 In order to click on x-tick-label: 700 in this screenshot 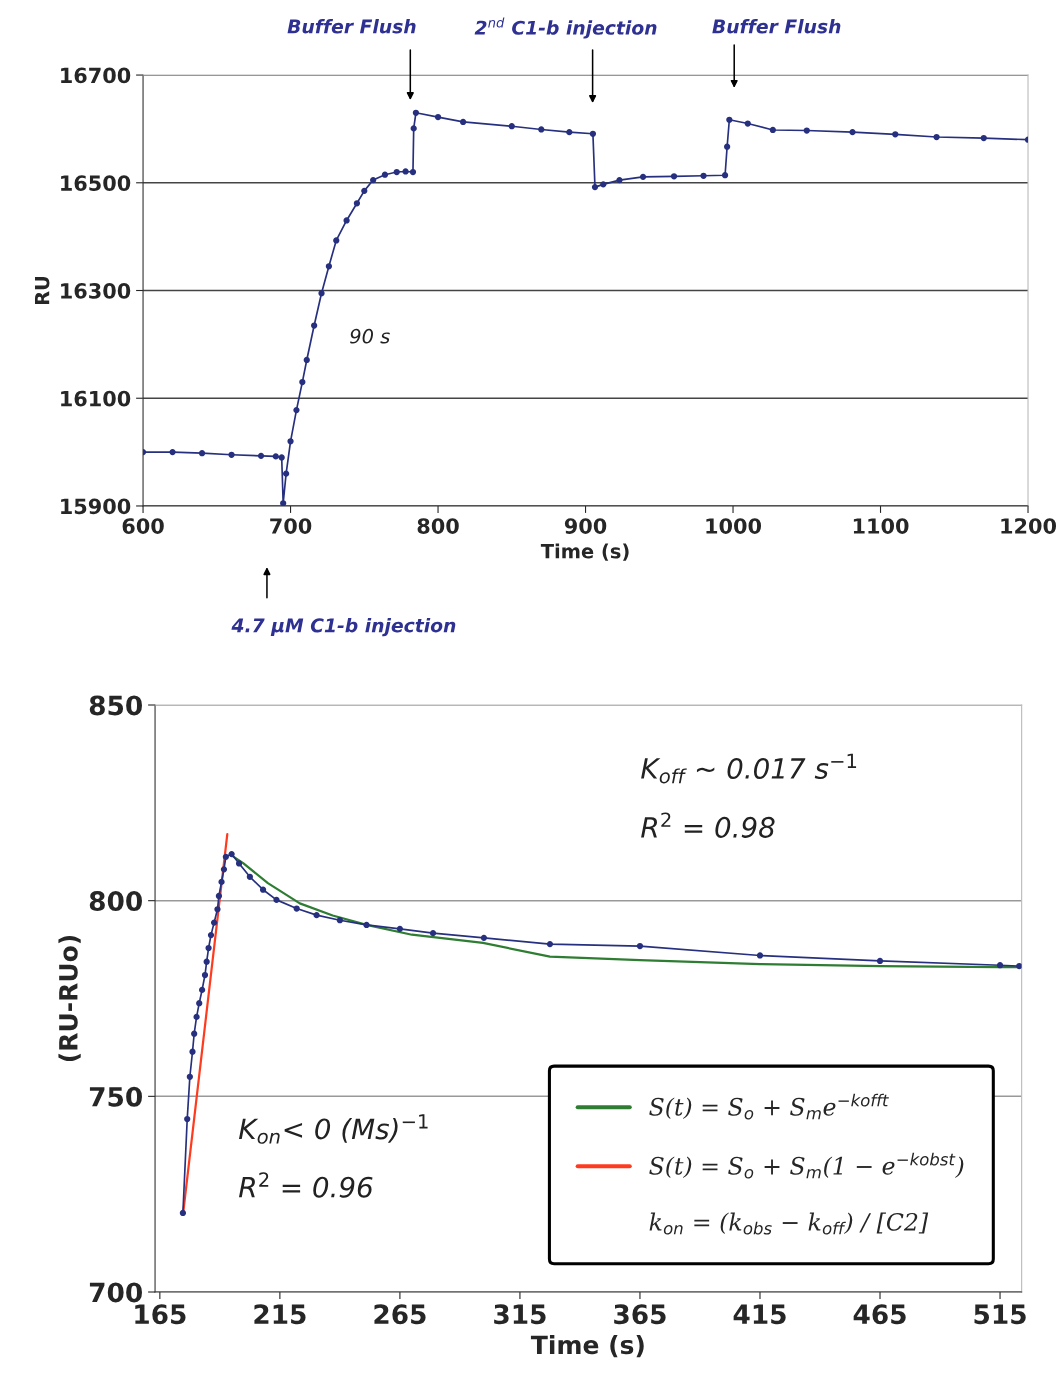, I will do `click(291, 526)`.